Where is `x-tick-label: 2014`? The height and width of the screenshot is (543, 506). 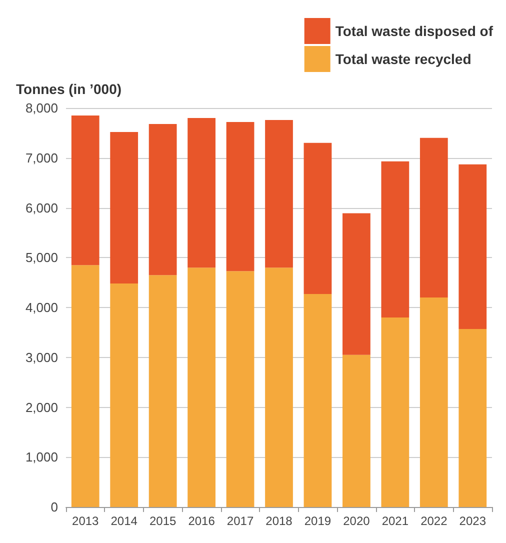
x-tick-label: 2014 is located at coordinates (124, 521).